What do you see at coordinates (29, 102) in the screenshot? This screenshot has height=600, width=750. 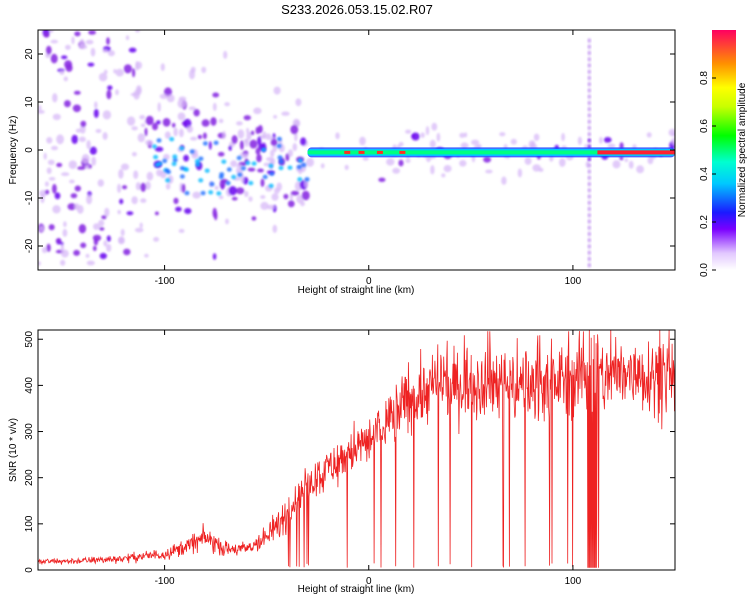 I see `y-tick-label: 10` at bounding box center [29, 102].